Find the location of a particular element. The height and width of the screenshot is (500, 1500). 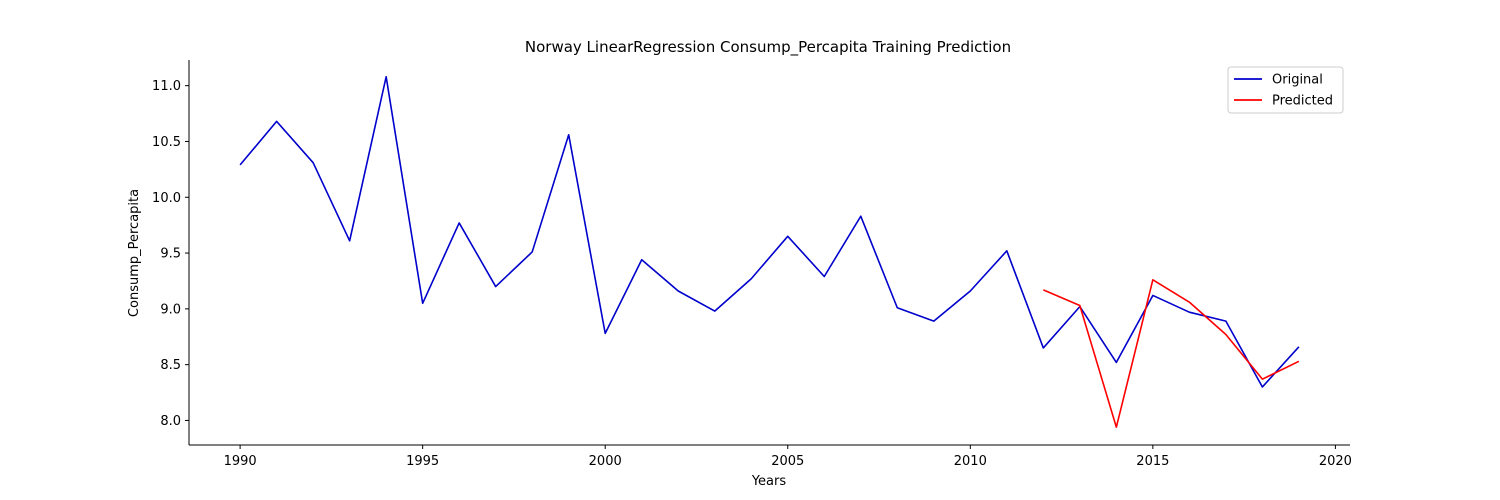

y-axis-ticks: 8.0 8.5 9.0 9.5 10.0 10.5 11.0 is located at coordinates (170, 254).